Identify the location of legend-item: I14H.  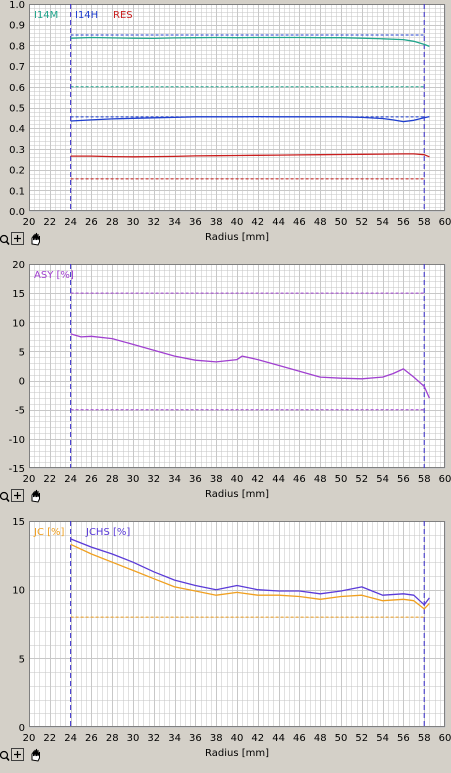
(86, 15).